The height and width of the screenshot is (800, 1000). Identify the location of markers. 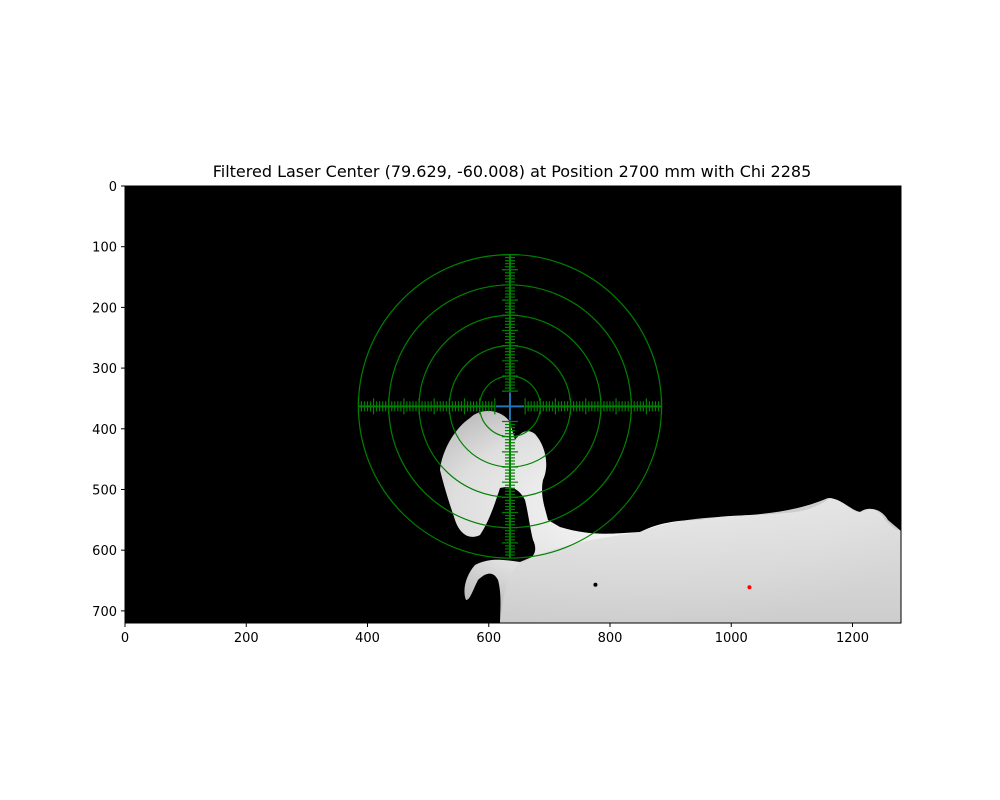
(623, 491).